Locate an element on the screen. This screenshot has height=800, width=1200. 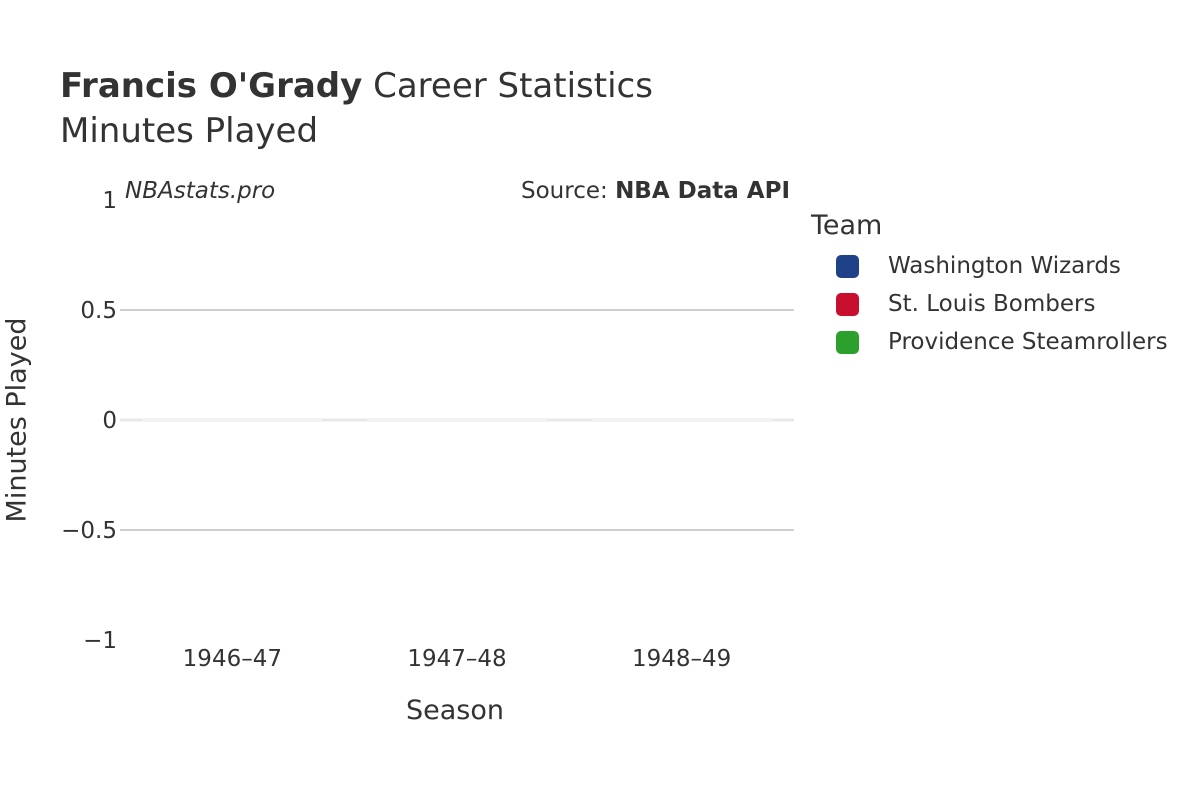
chart-title: Francis O'Grady Career Statistics is located at coordinates (356, 86).